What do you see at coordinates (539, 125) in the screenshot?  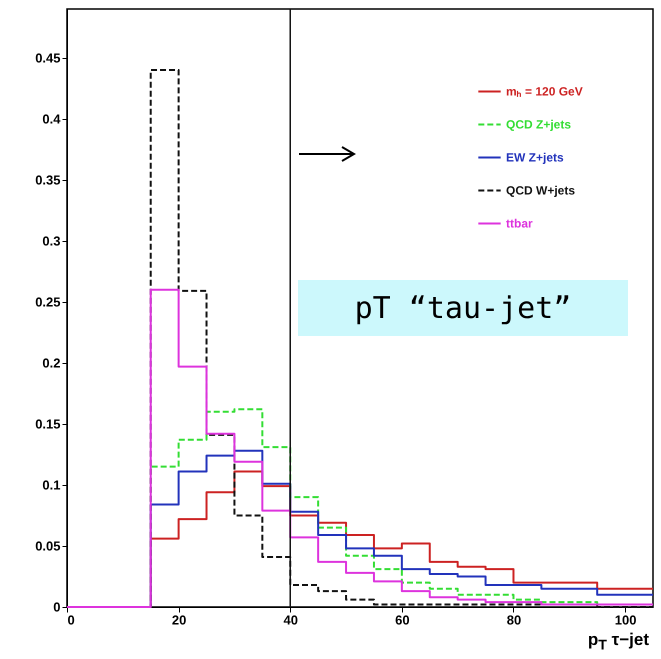 I see `legend-label: QCD Z+jets` at bounding box center [539, 125].